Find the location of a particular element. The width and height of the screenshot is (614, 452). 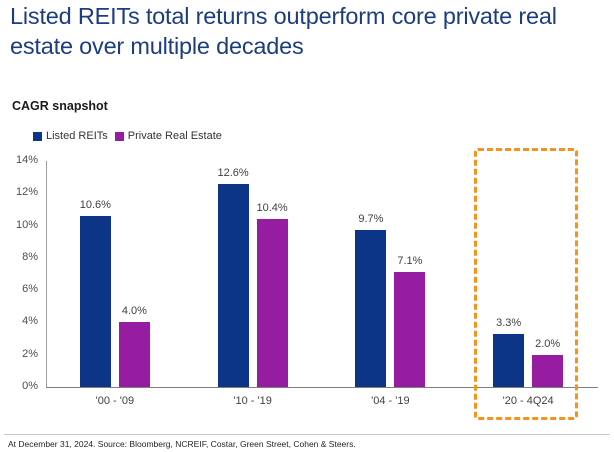

bar-value-label: 10.4% is located at coordinates (272, 208).